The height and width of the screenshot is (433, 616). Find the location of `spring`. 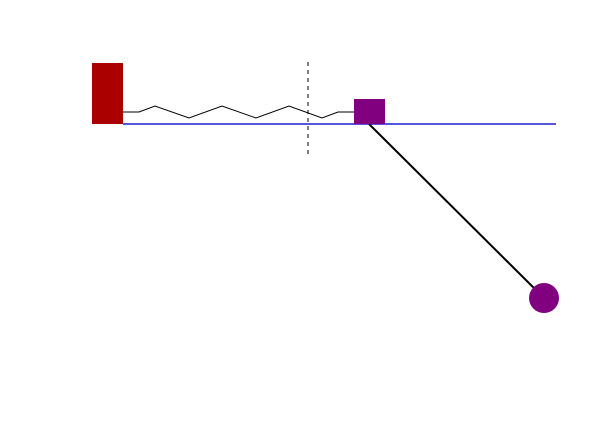

spring is located at coordinates (238, 112).